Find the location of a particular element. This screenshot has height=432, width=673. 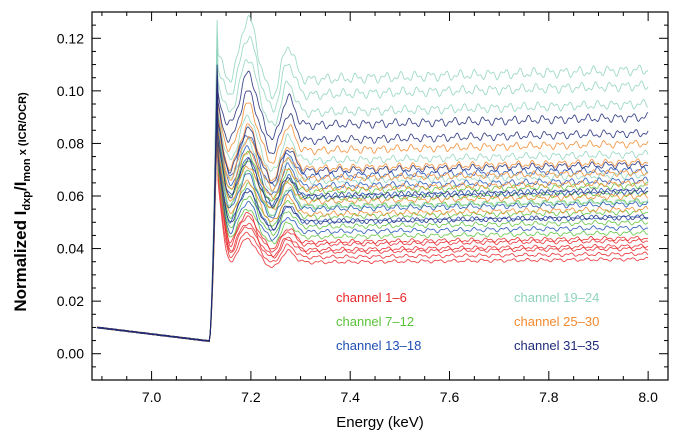

legend-entry: channel 7–12 is located at coordinates (375, 321).